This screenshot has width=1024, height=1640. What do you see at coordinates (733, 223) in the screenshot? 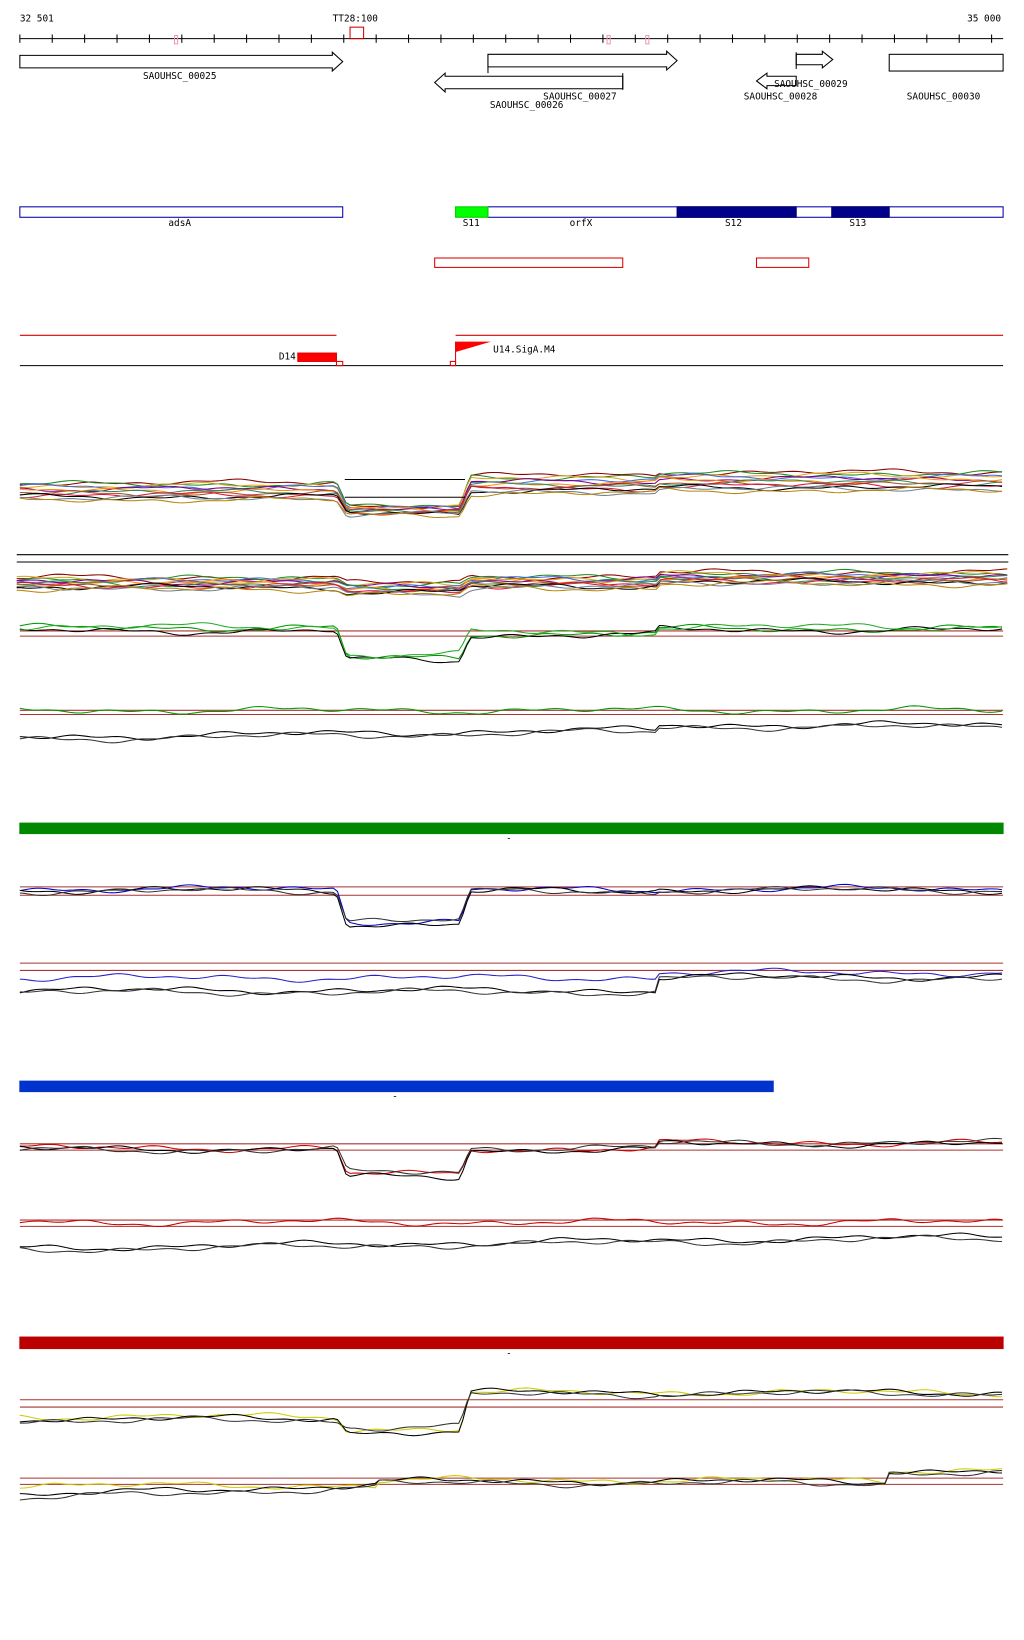
I see `label: S12` at bounding box center [733, 223].